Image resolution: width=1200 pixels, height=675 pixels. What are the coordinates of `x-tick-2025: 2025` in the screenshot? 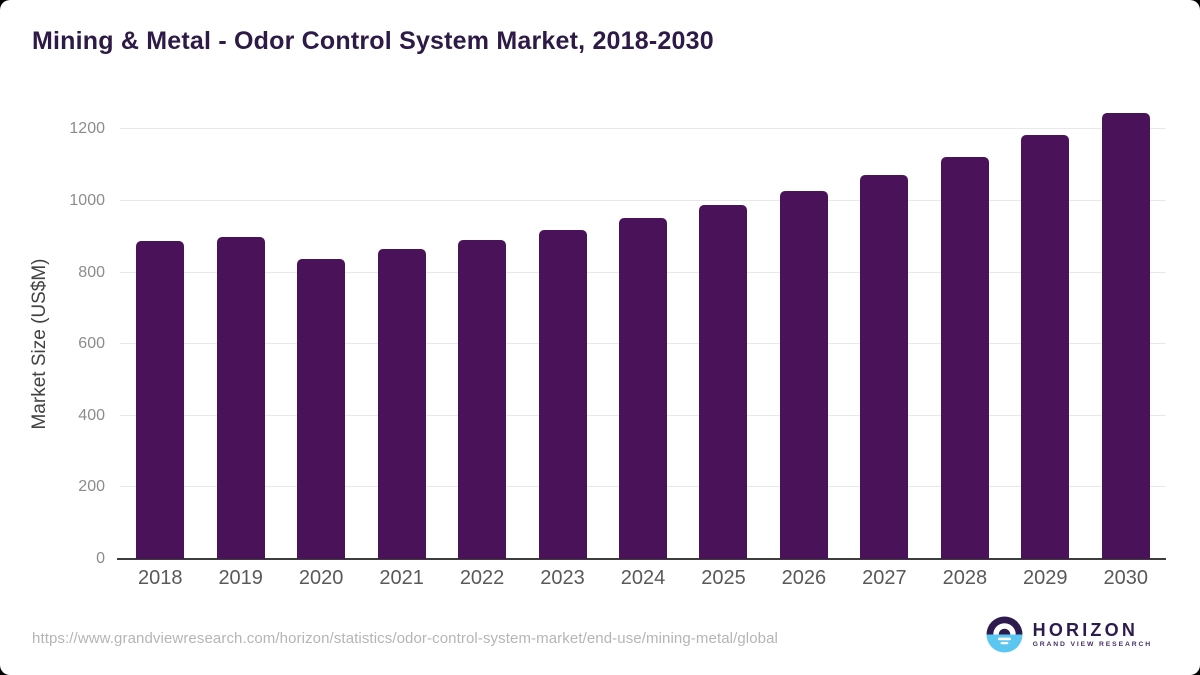 It's located at (723, 578).